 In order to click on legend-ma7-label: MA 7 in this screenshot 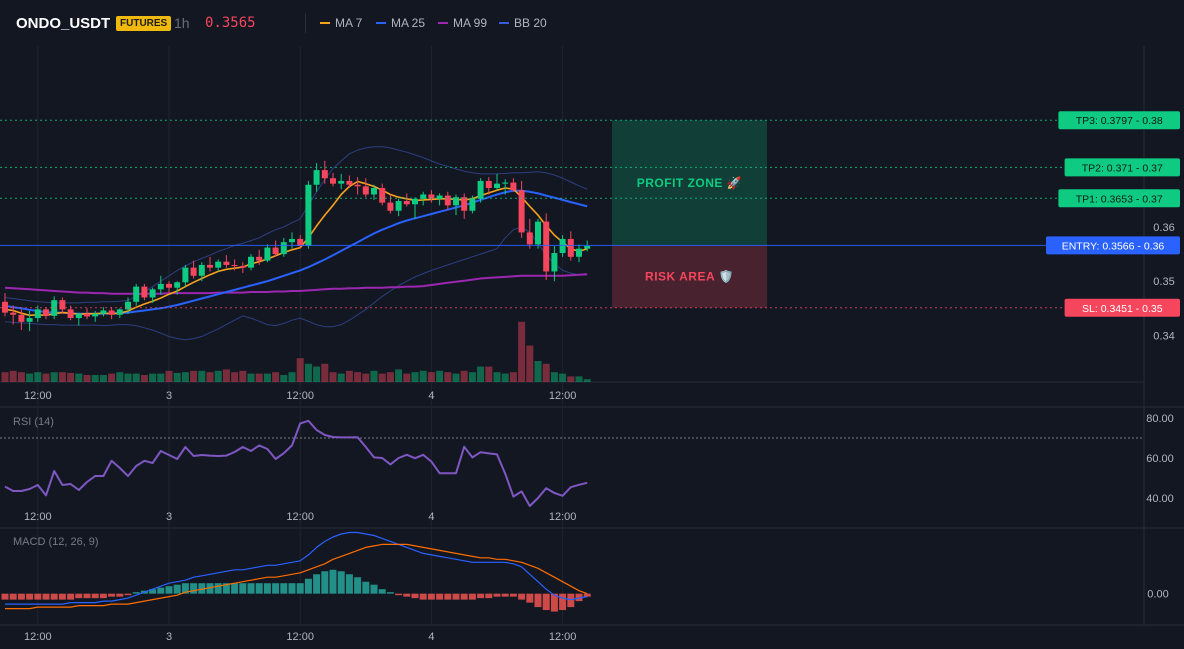, I will do `click(349, 23)`.